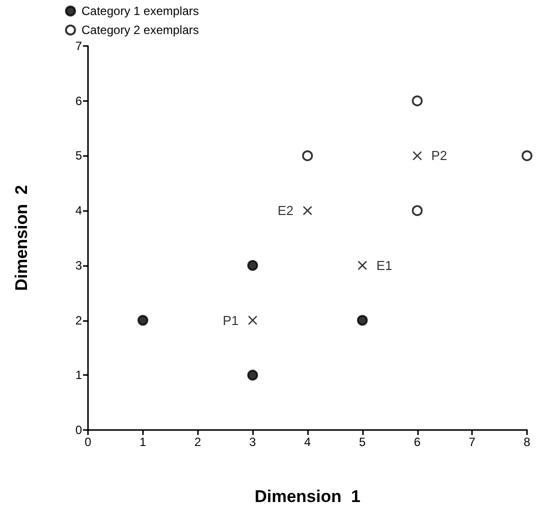 This screenshot has height=514, width=539. What do you see at coordinates (78, 46) in the screenshot?
I see `y-tick-label: 7` at bounding box center [78, 46].